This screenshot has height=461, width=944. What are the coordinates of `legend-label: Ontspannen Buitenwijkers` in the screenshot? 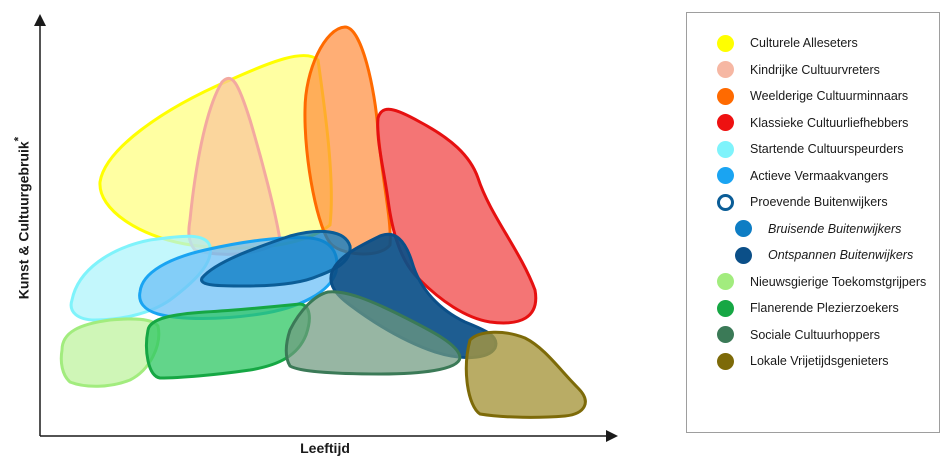 It's located at (841, 255).